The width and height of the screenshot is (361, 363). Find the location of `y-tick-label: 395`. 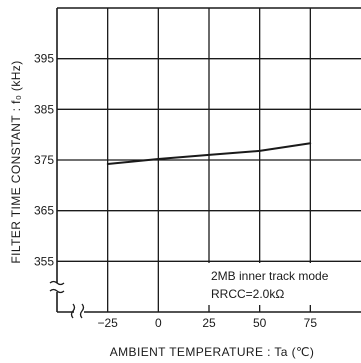

y-tick-label: 395 is located at coordinates (44, 59).